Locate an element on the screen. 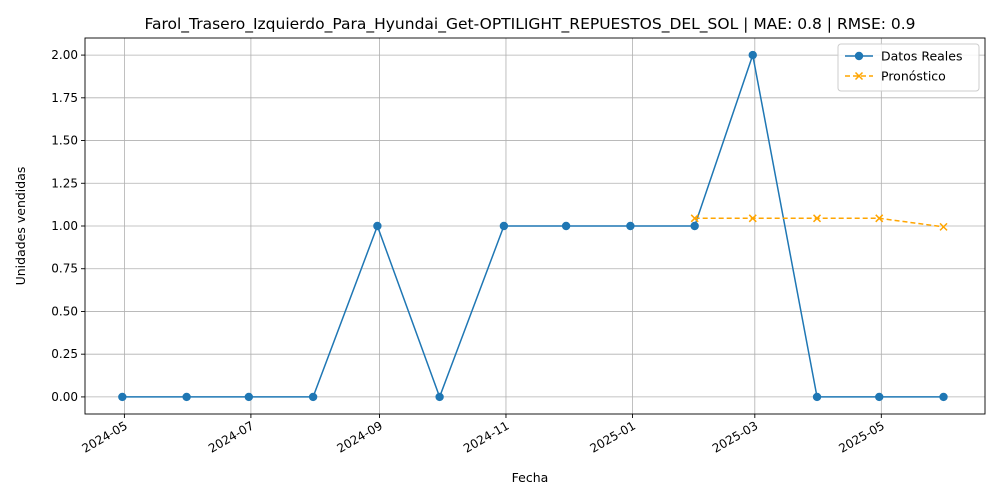  x-tick-label: 2024-05 is located at coordinates (104, 436).